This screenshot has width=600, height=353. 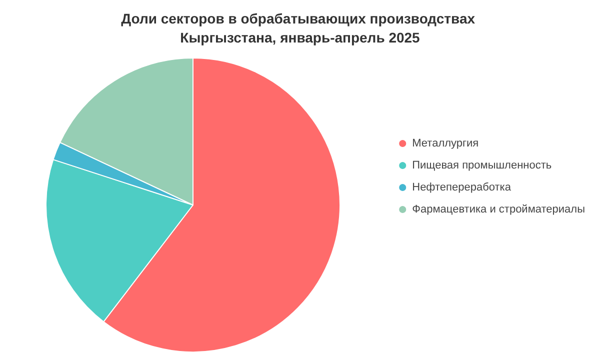 I want to click on chart-title: Доли секторов в обрабатывающих производствах Кыргызстана, январь-апрель 2025, so click(x=300, y=28).